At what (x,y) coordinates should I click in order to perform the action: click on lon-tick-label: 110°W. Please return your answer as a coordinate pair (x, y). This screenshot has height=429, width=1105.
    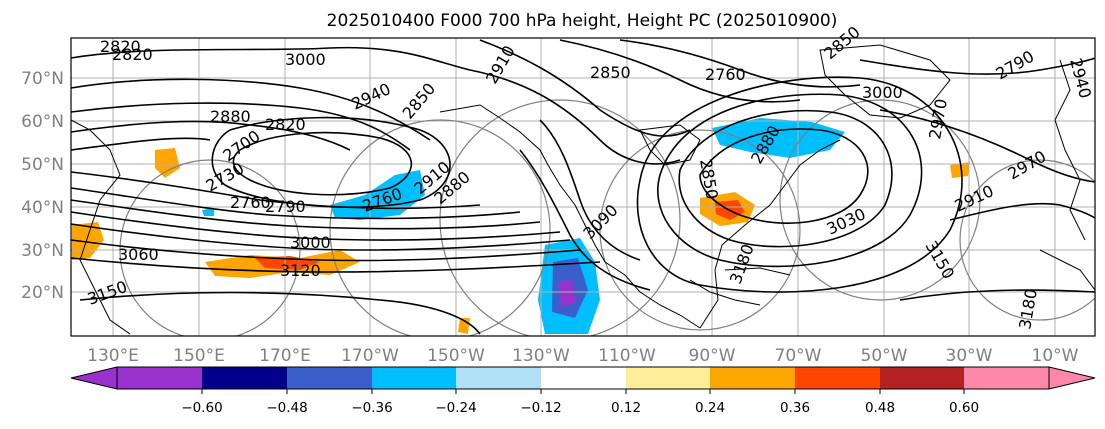
    Looking at the image, I should click on (627, 356).